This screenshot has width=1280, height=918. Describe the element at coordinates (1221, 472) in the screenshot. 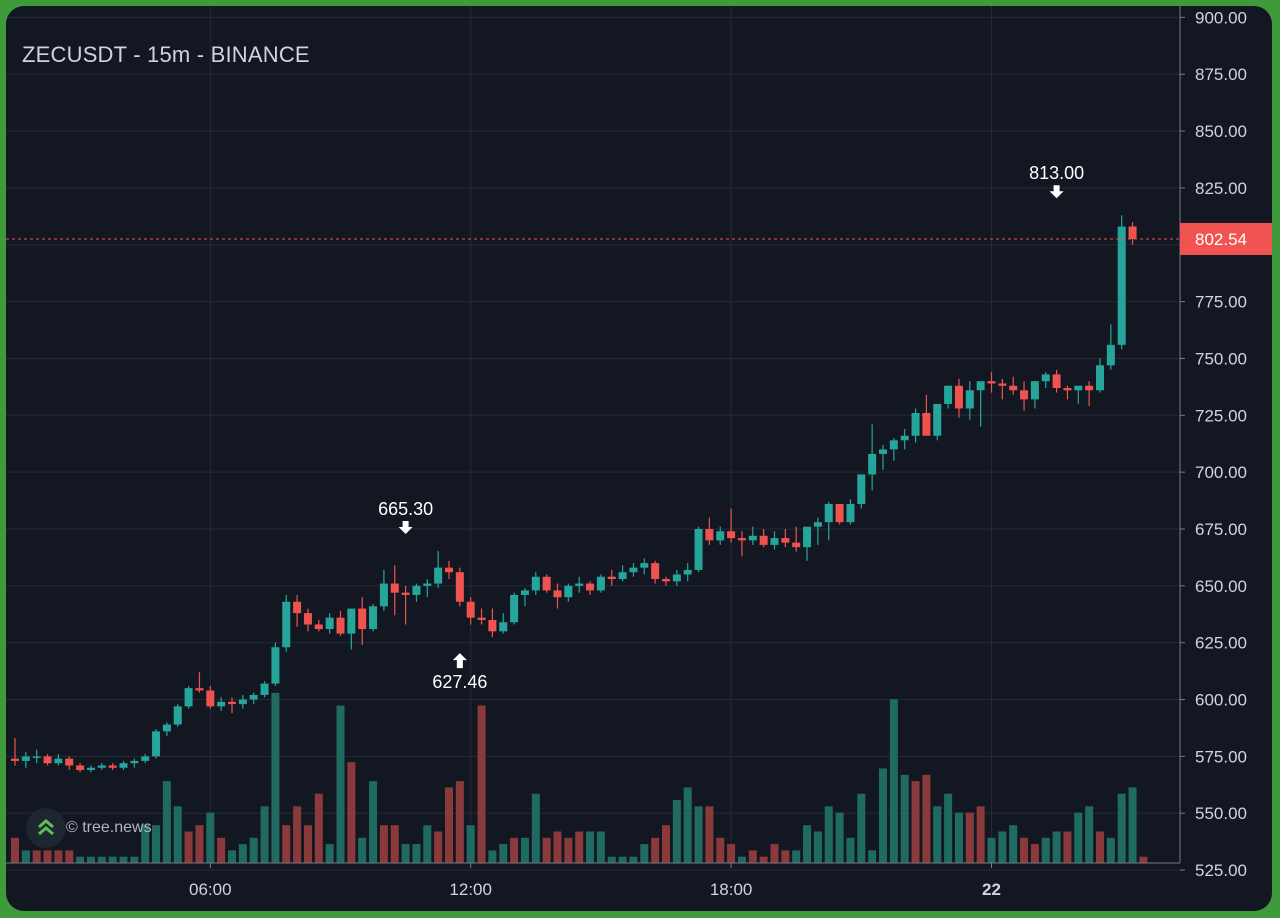

I see `price-tick-label: 700.00` at that location.